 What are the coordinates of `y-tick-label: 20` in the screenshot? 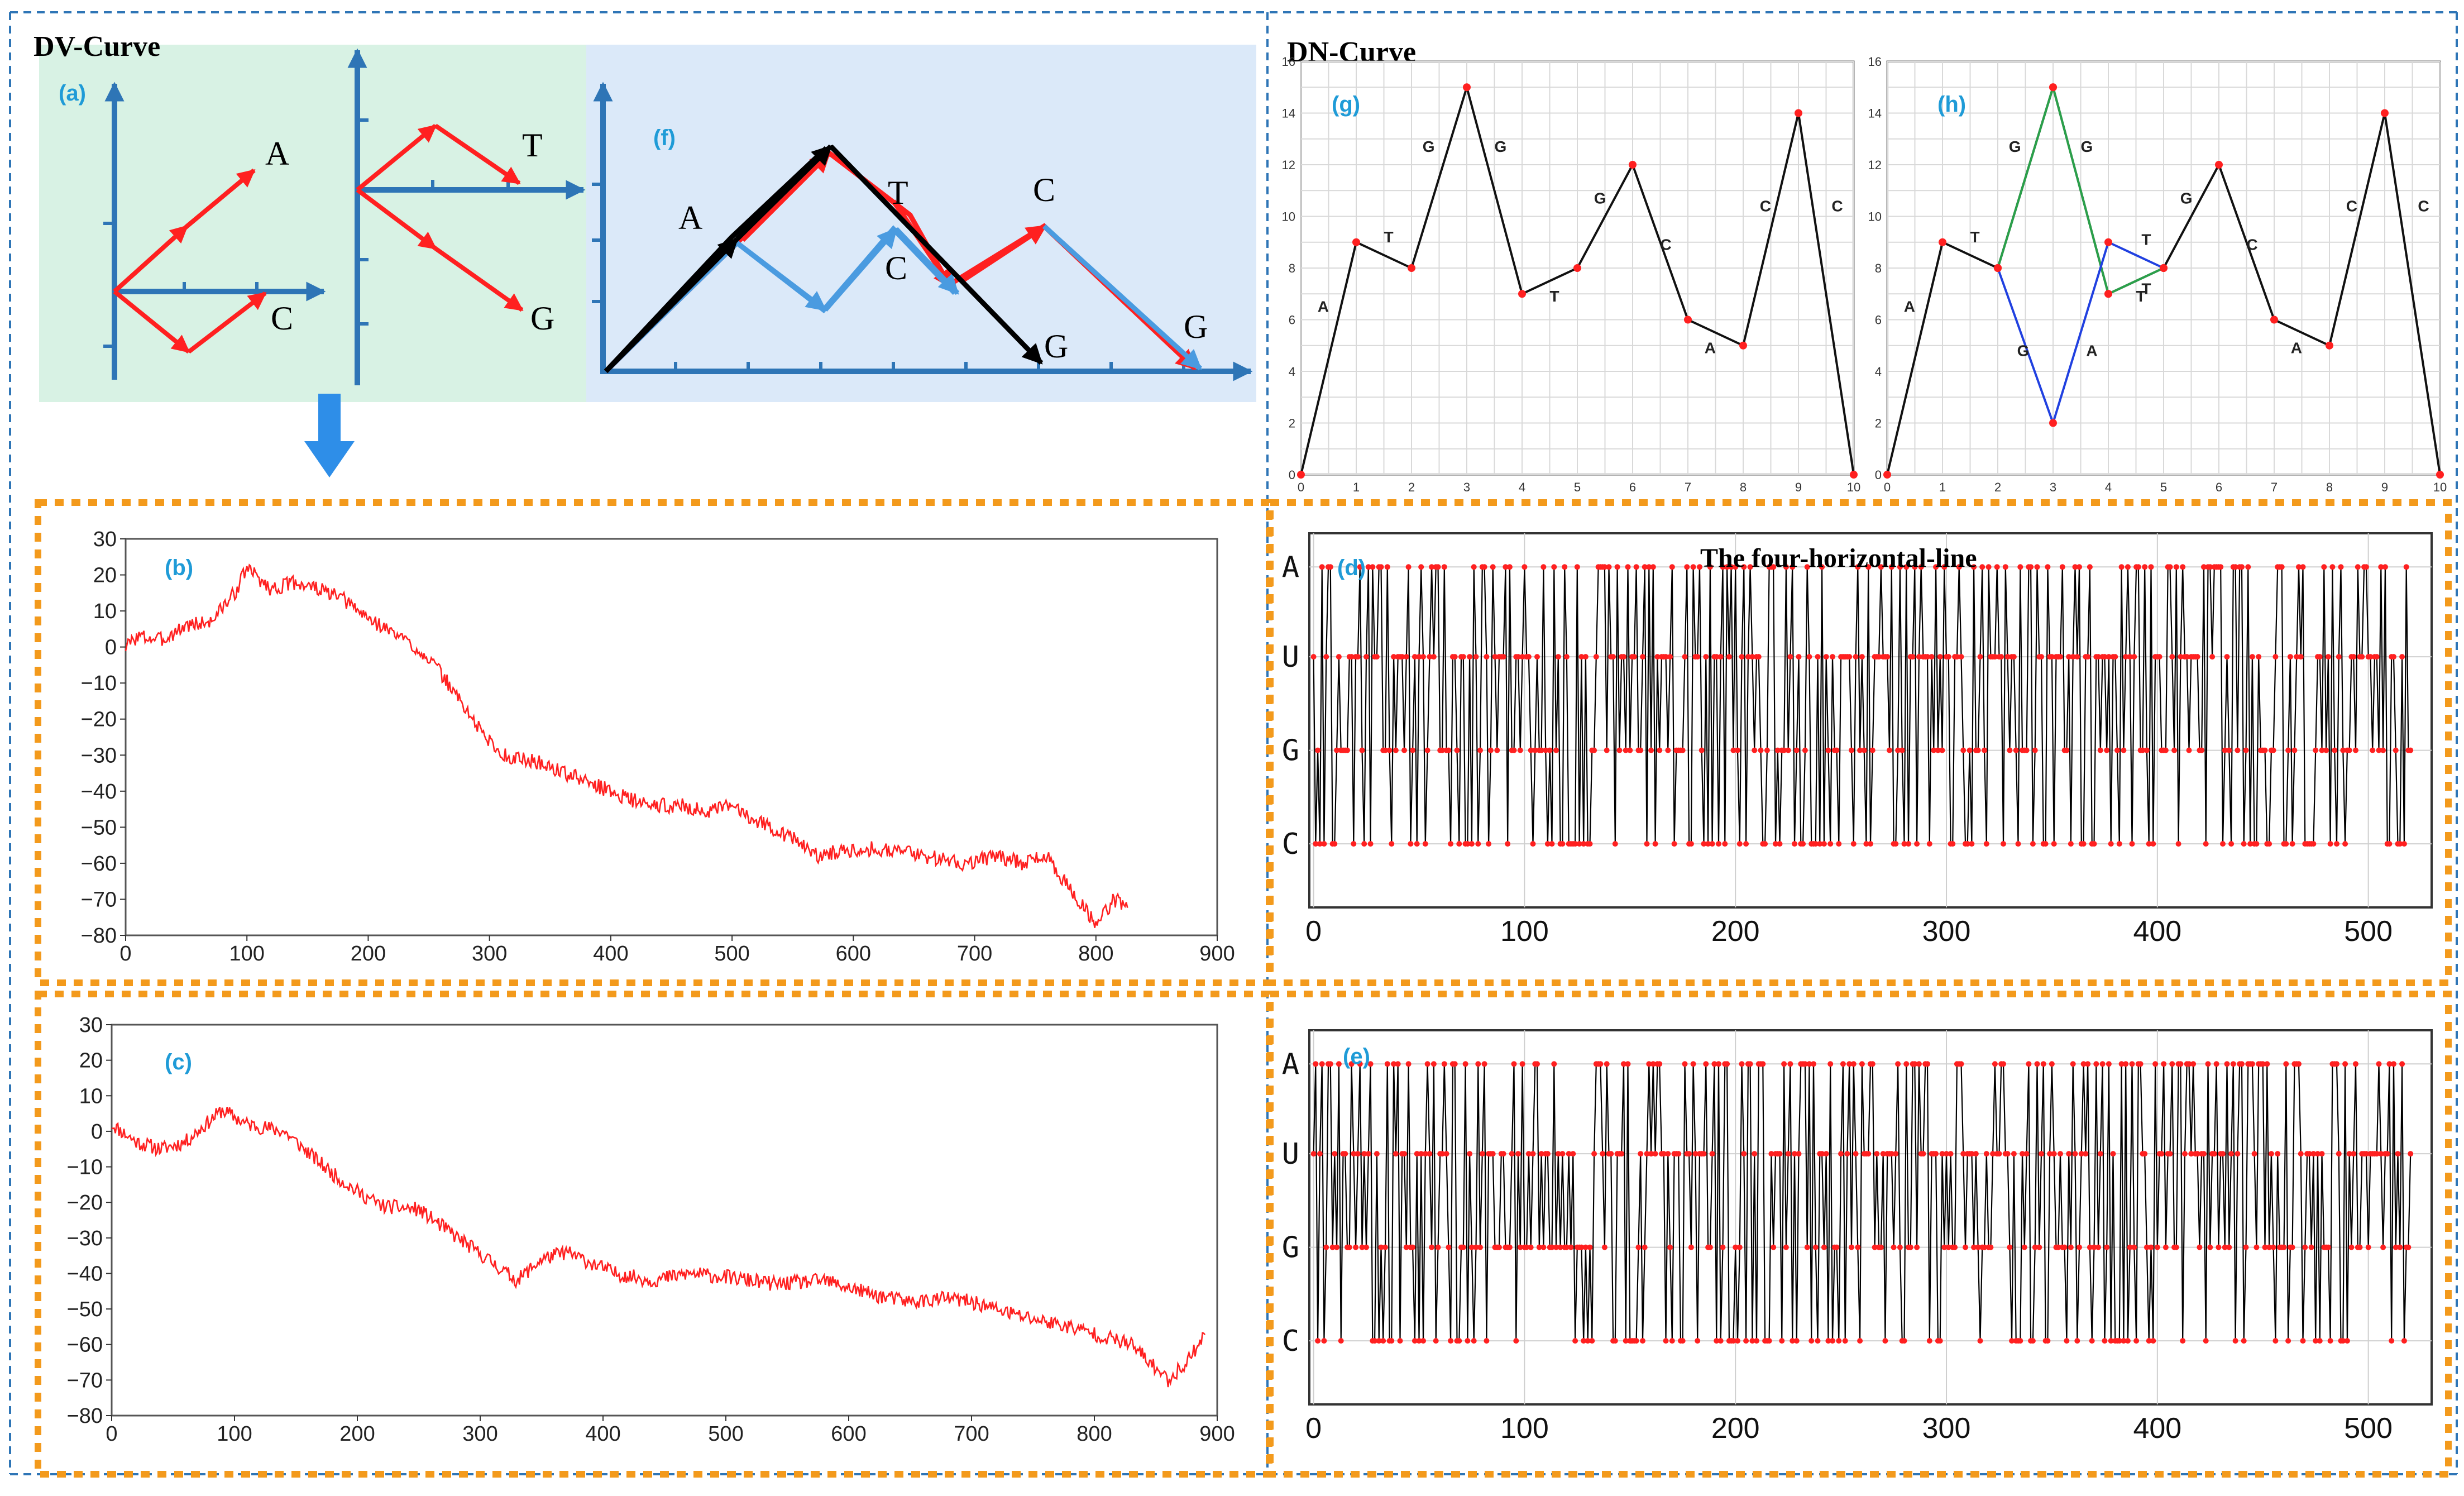 It's located at (105, 575).